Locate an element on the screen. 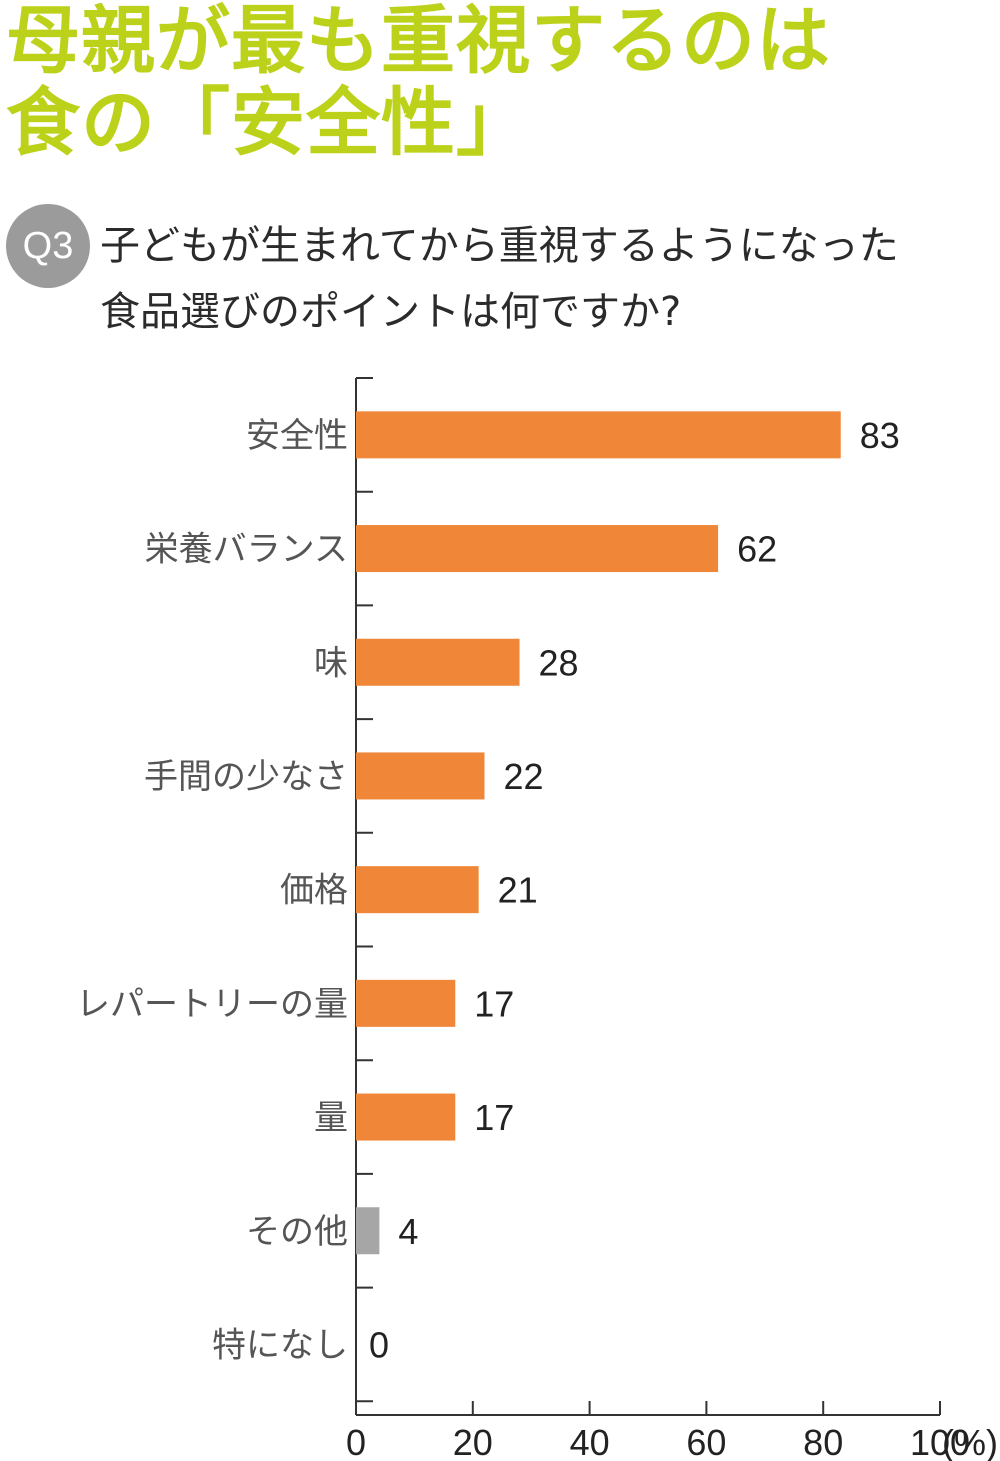 The image size is (1000, 1461). category-label: 安全性 is located at coordinates (297, 436).